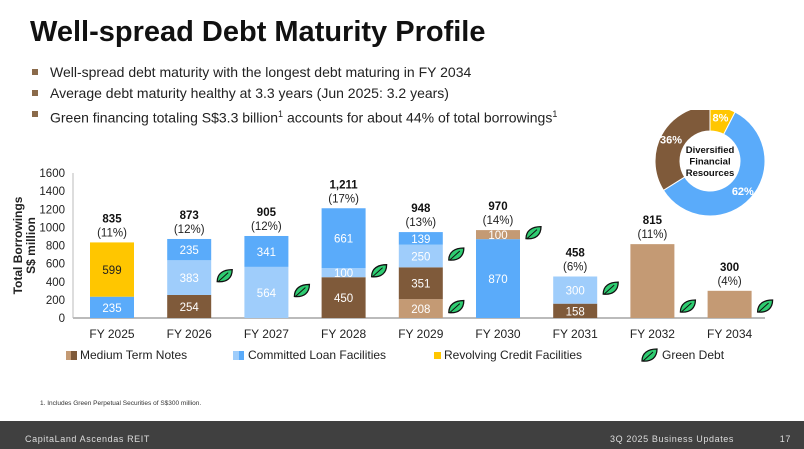  What do you see at coordinates (653, 221) in the screenshot?
I see `bar-total-label: 815` at bounding box center [653, 221].